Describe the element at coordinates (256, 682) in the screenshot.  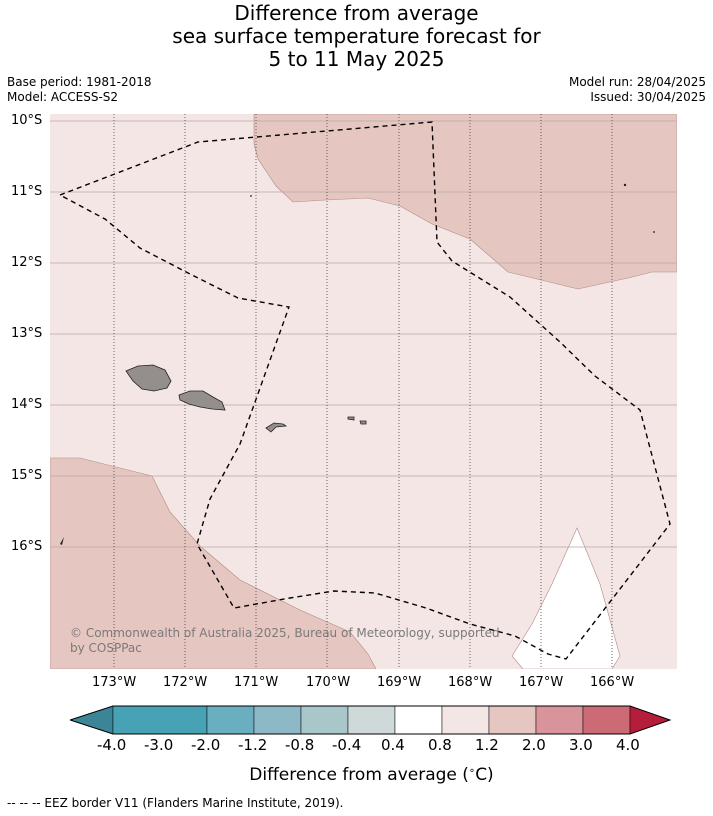
I see `lon-label-171w: 171°W` at that location.